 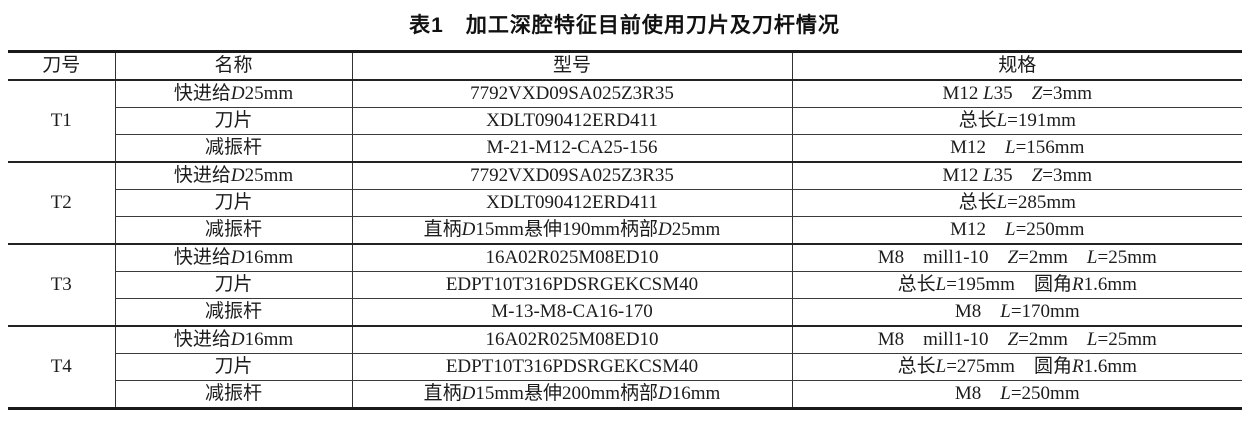 What do you see at coordinates (61, 367) in the screenshot?
I see `tool-number-cell: T4` at bounding box center [61, 367].